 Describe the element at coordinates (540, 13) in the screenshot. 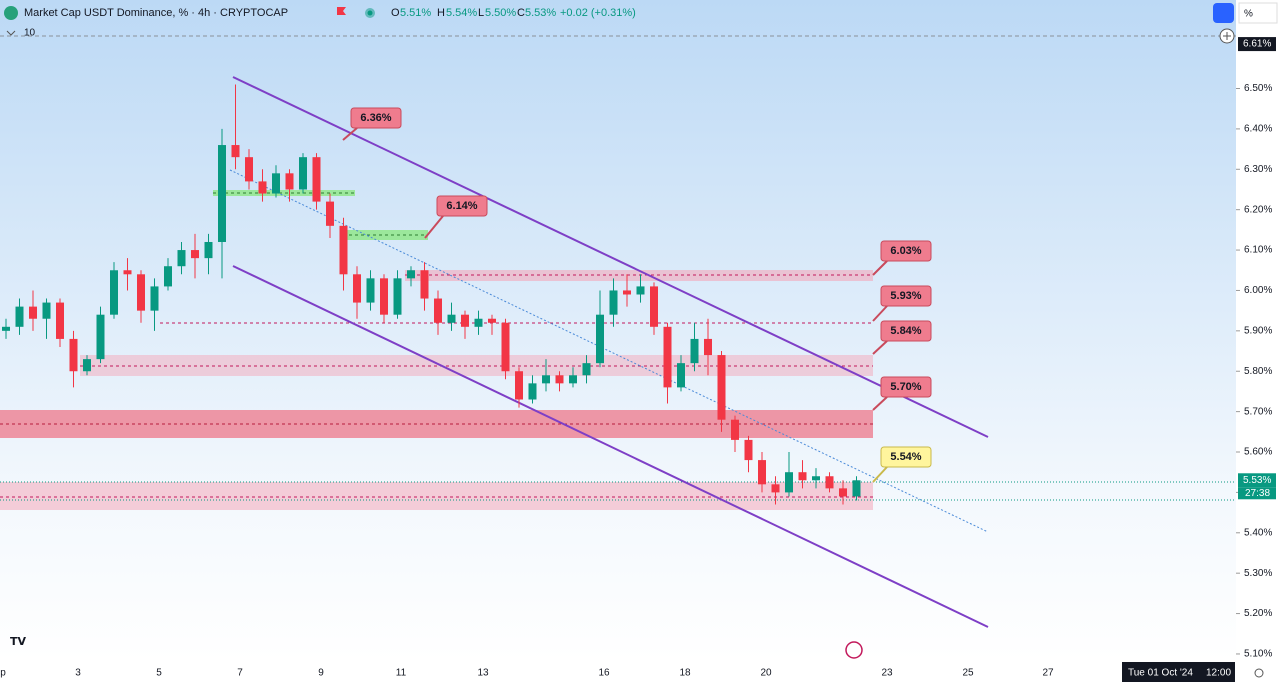

I see `ohlc-value: 5.53%` at that location.